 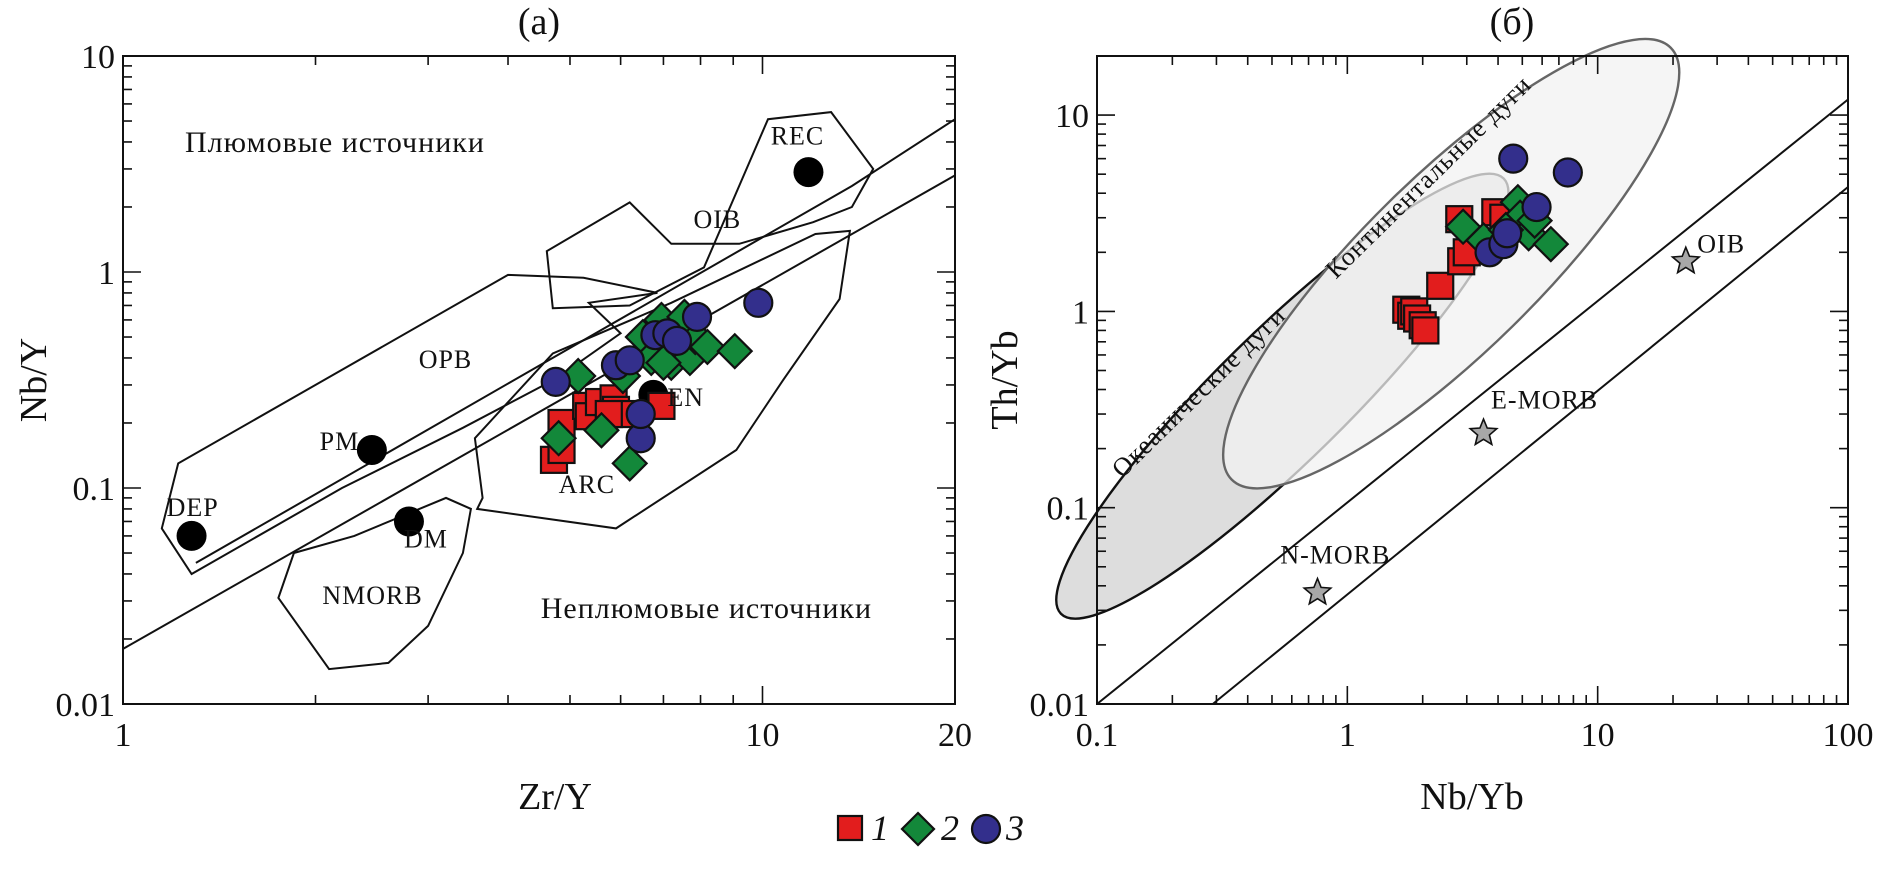 I want to click on panel-a-label: (a), so click(x=539, y=22).